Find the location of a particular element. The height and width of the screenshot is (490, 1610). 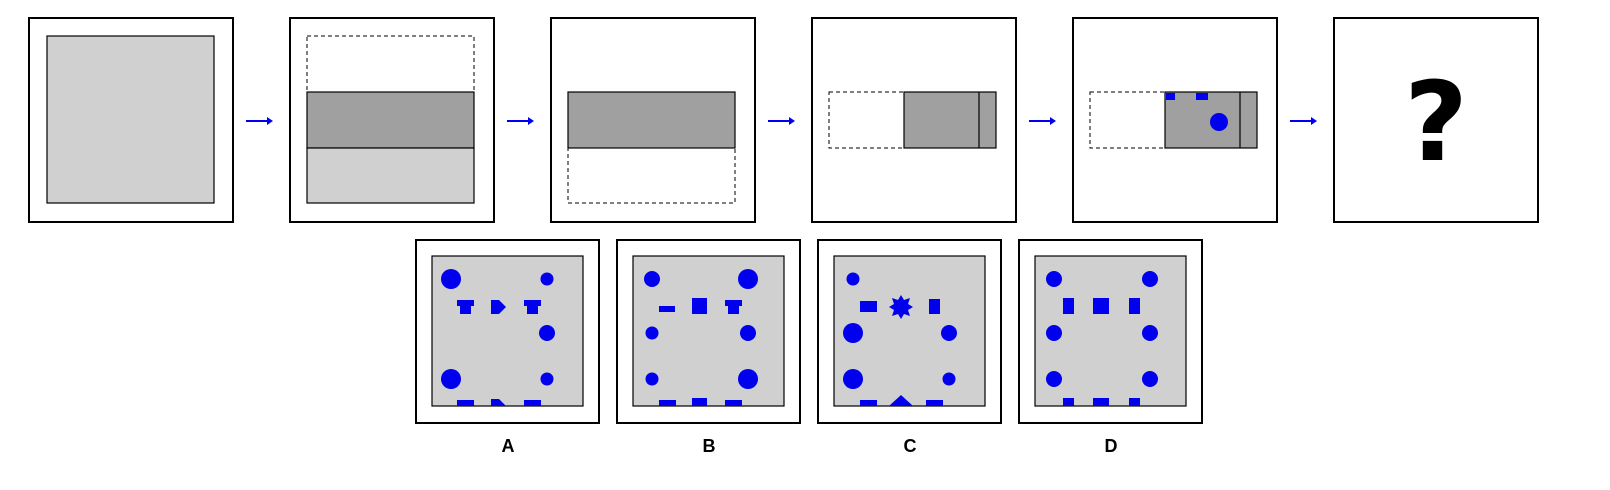

hole-dash is located at coordinates (667, 309).